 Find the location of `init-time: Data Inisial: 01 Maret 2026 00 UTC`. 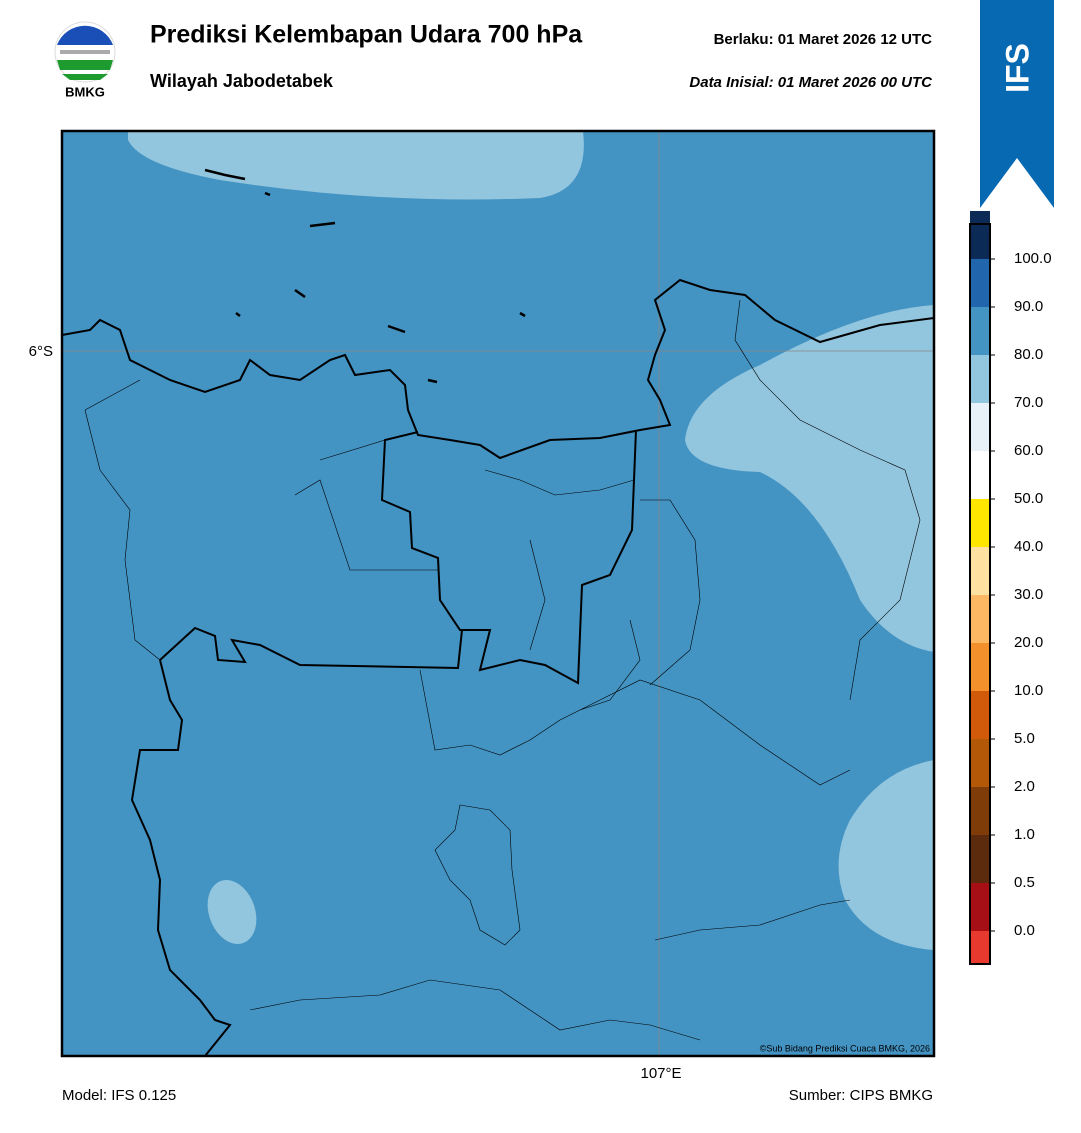

init-time: Data Inisial: 01 Maret 2026 00 UTC is located at coordinates (811, 82).